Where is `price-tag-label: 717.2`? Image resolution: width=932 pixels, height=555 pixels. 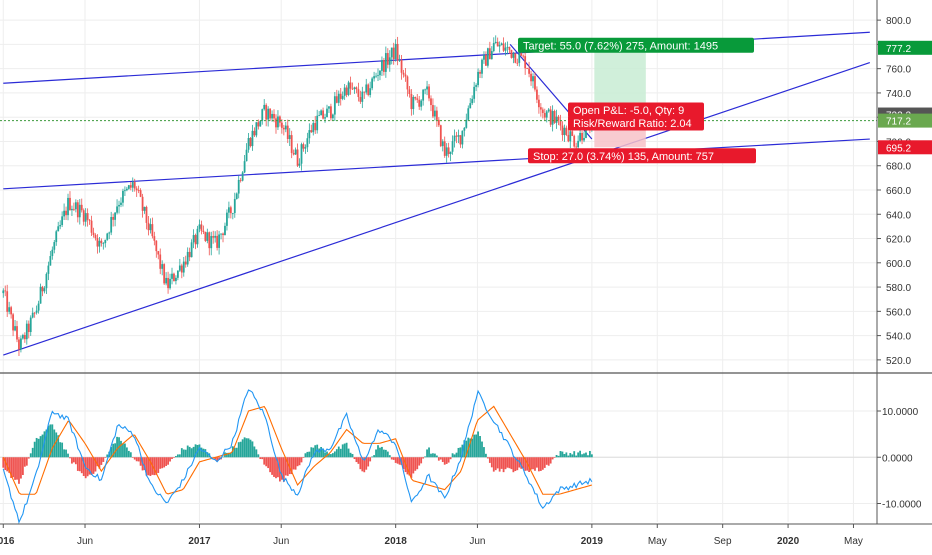
price-tag-label: 717.2 is located at coordinates (898, 122).